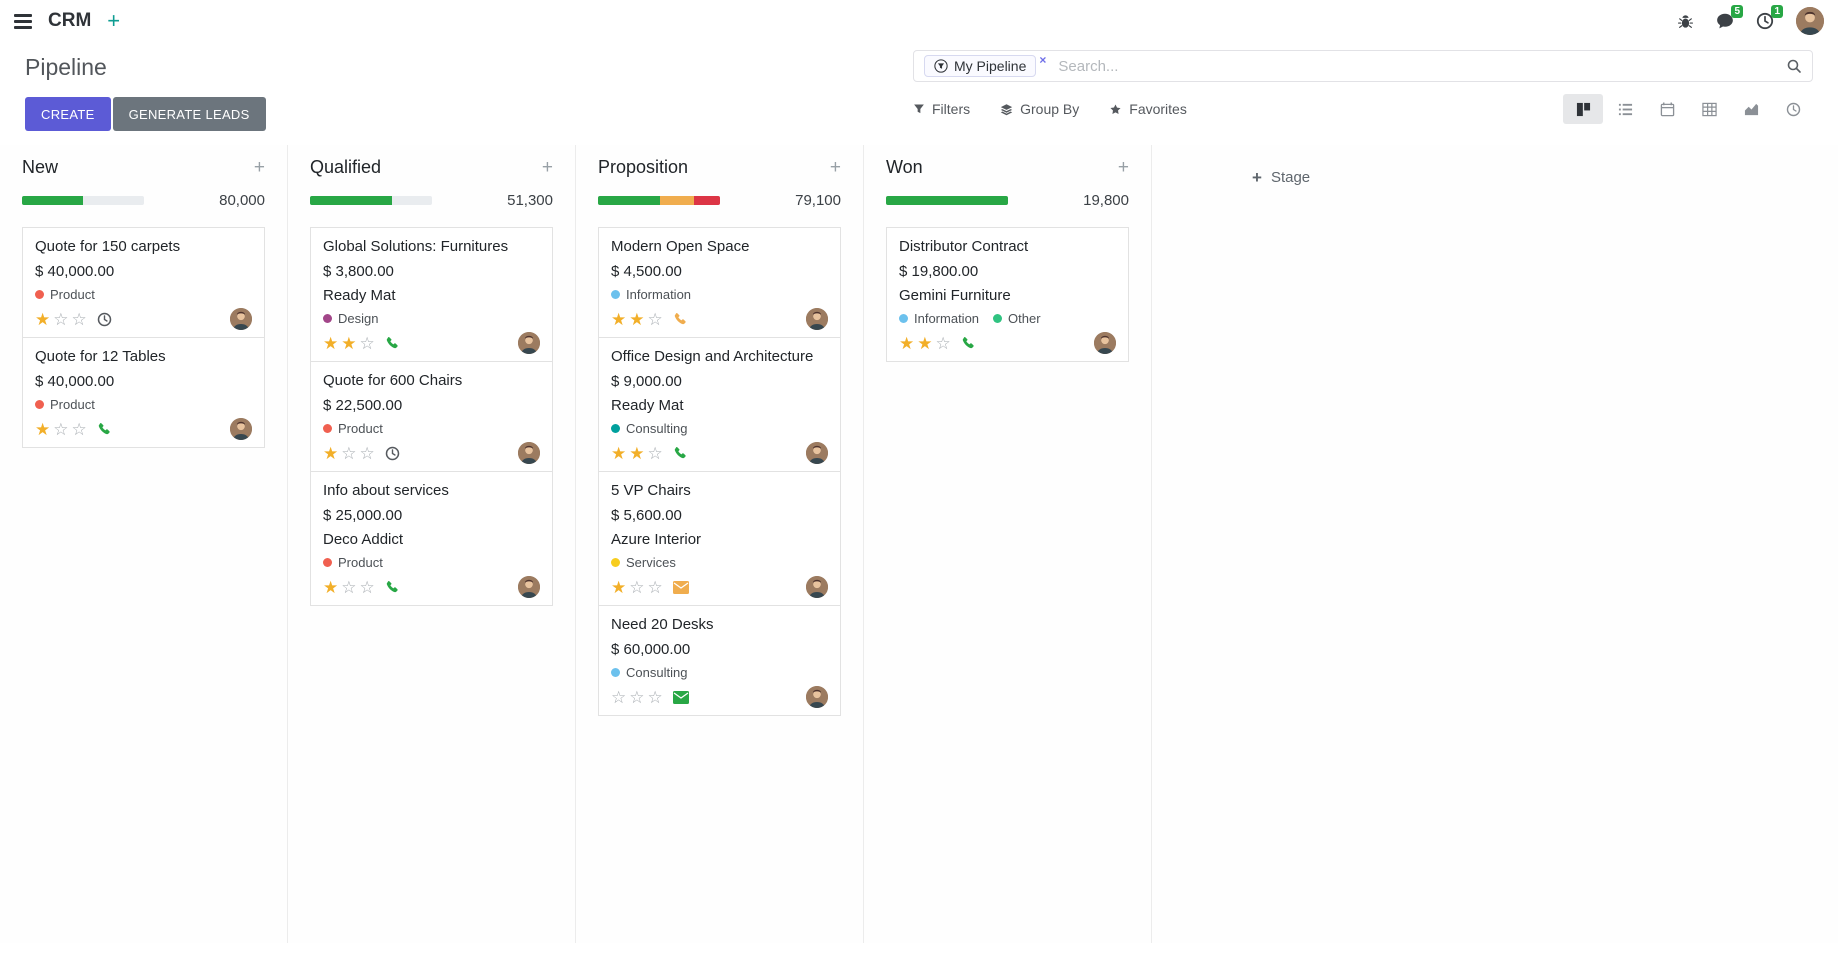 The height and width of the screenshot is (955, 1838). What do you see at coordinates (1793, 109) in the screenshot?
I see `view-activity-button` at bounding box center [1793, 109].